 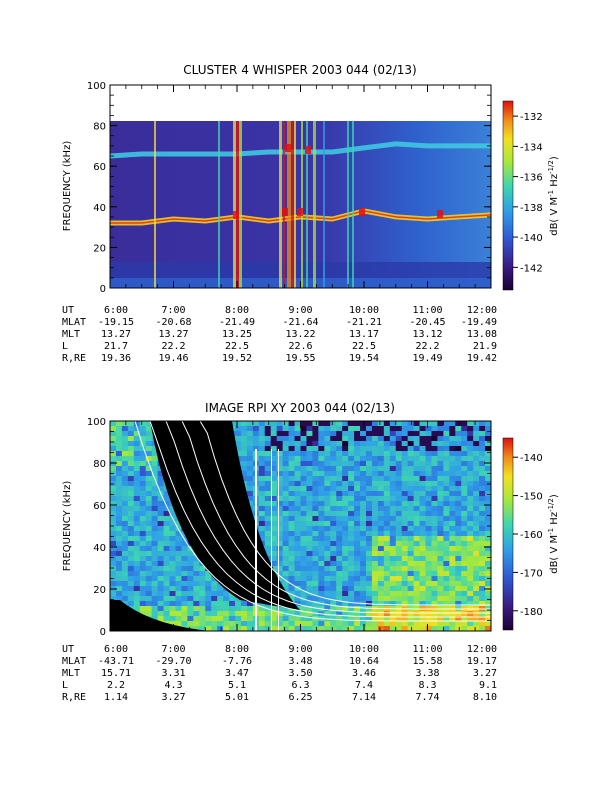 What do you see at coordinates (173, 334) in the screenshot?
I see `p1-eph-value: 13.27` at bounding box center [173, 334].